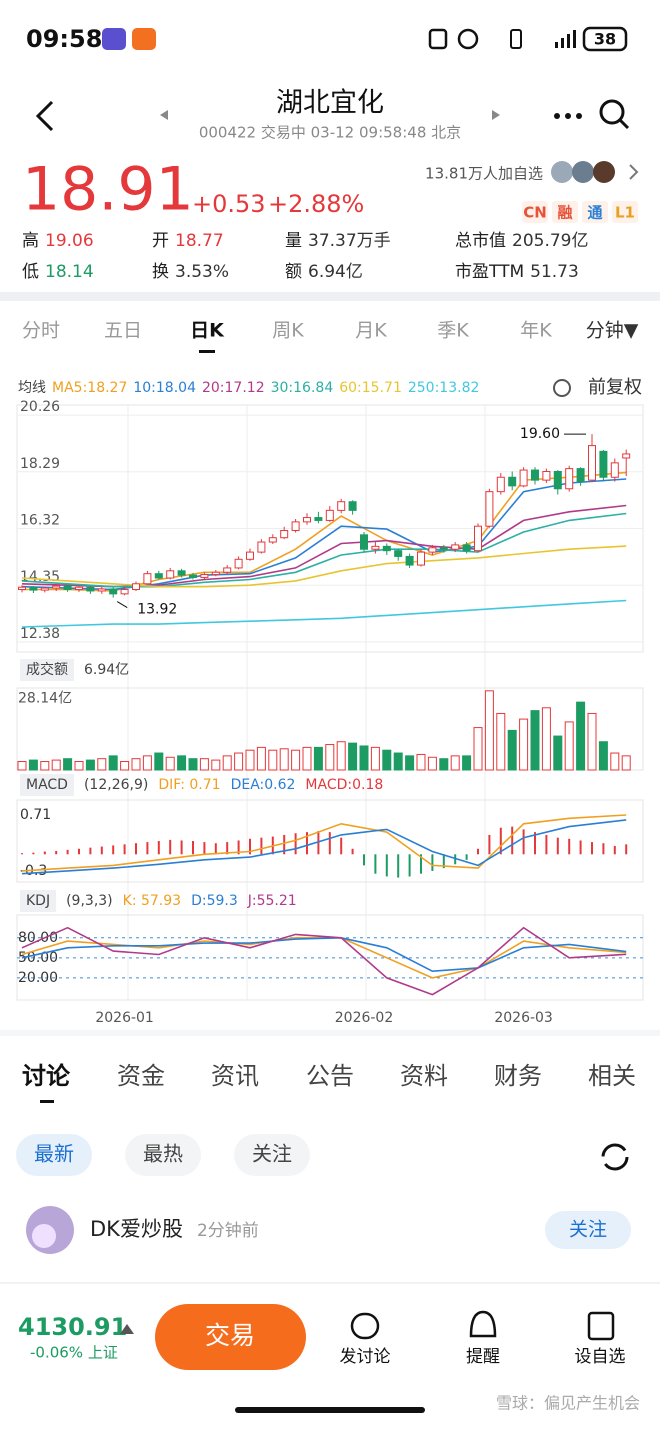 This screenshot has height=1429, width=660. What do you see at coordinates (160, 241) in the screenshot?
I see `stat-label: 开` at bounding box center [160, 241].